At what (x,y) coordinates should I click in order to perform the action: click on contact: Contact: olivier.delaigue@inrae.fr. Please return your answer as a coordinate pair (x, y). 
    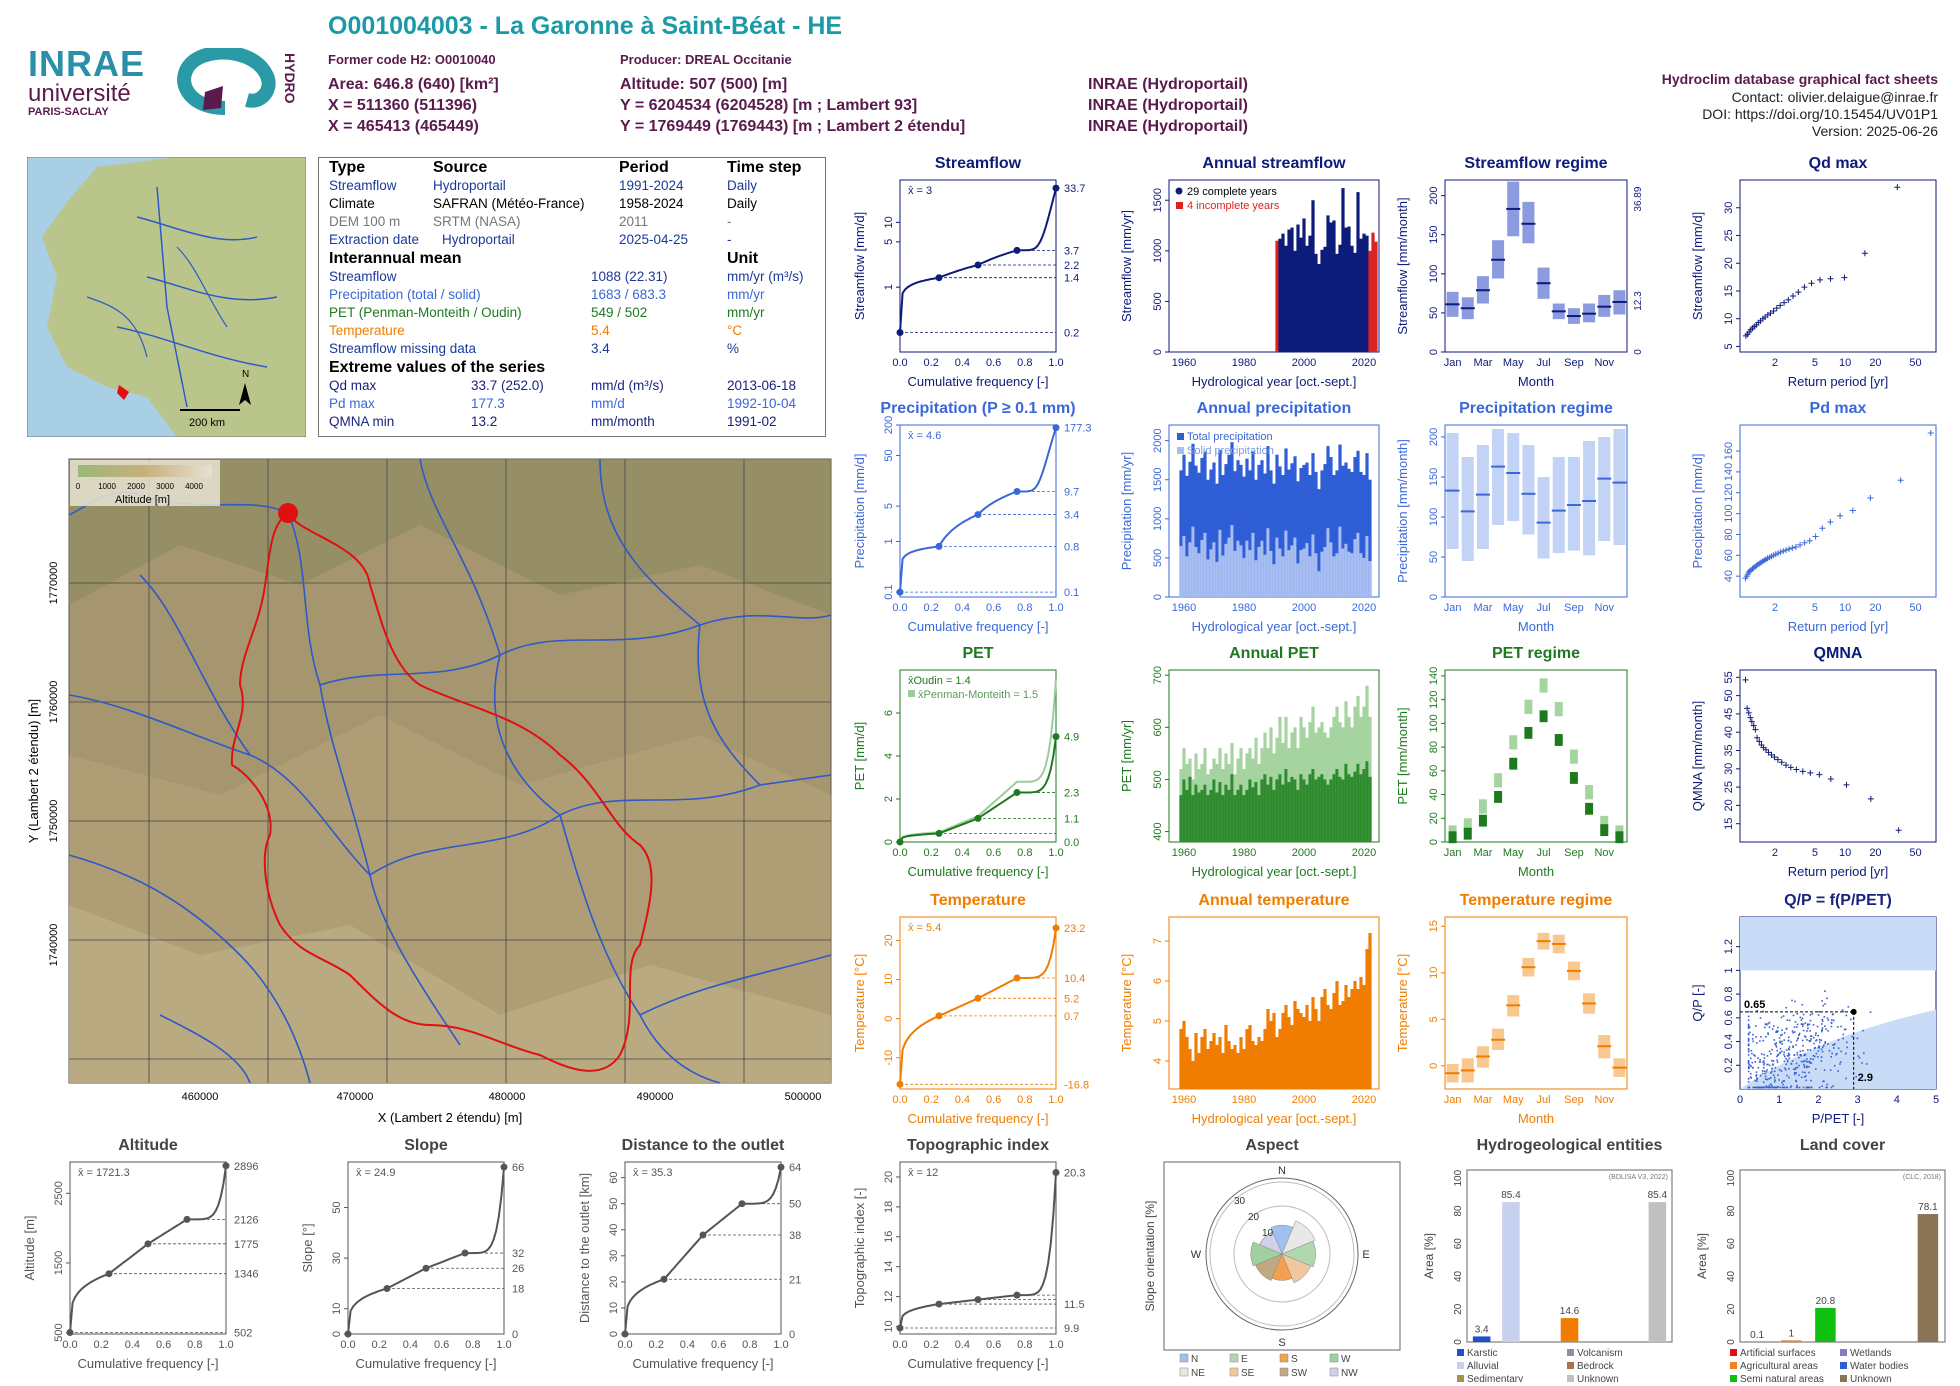
    Looking at the image, I should click on (1834, 97).